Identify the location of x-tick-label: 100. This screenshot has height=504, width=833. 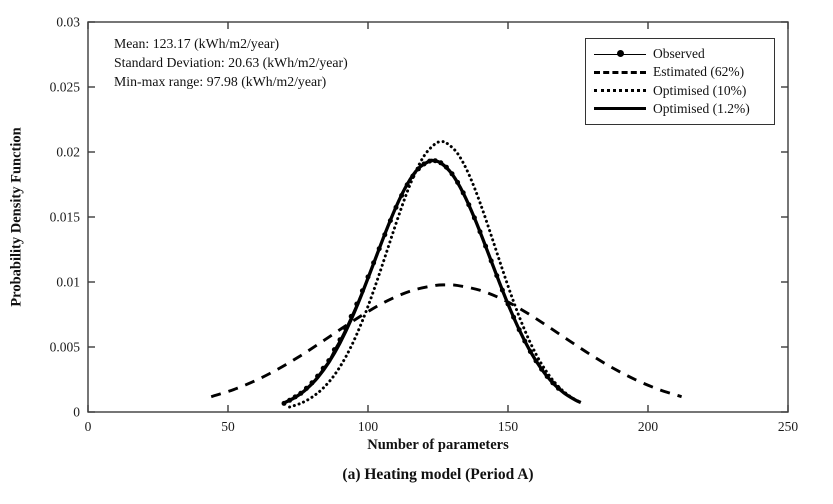
(368, 426).